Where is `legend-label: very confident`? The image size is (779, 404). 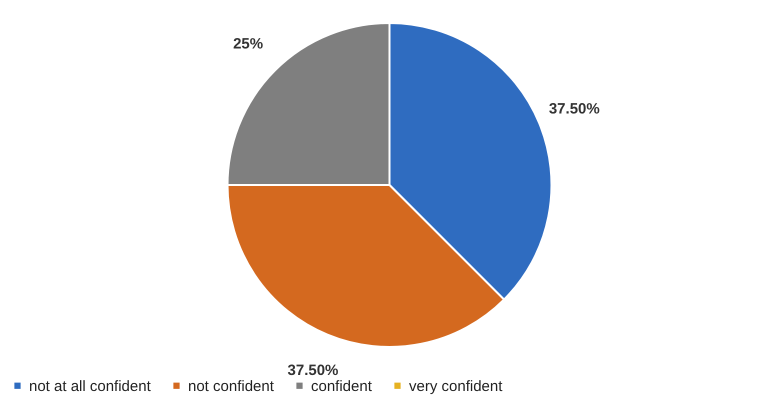 legend-label: very confident is located at coordinates (456, 386).